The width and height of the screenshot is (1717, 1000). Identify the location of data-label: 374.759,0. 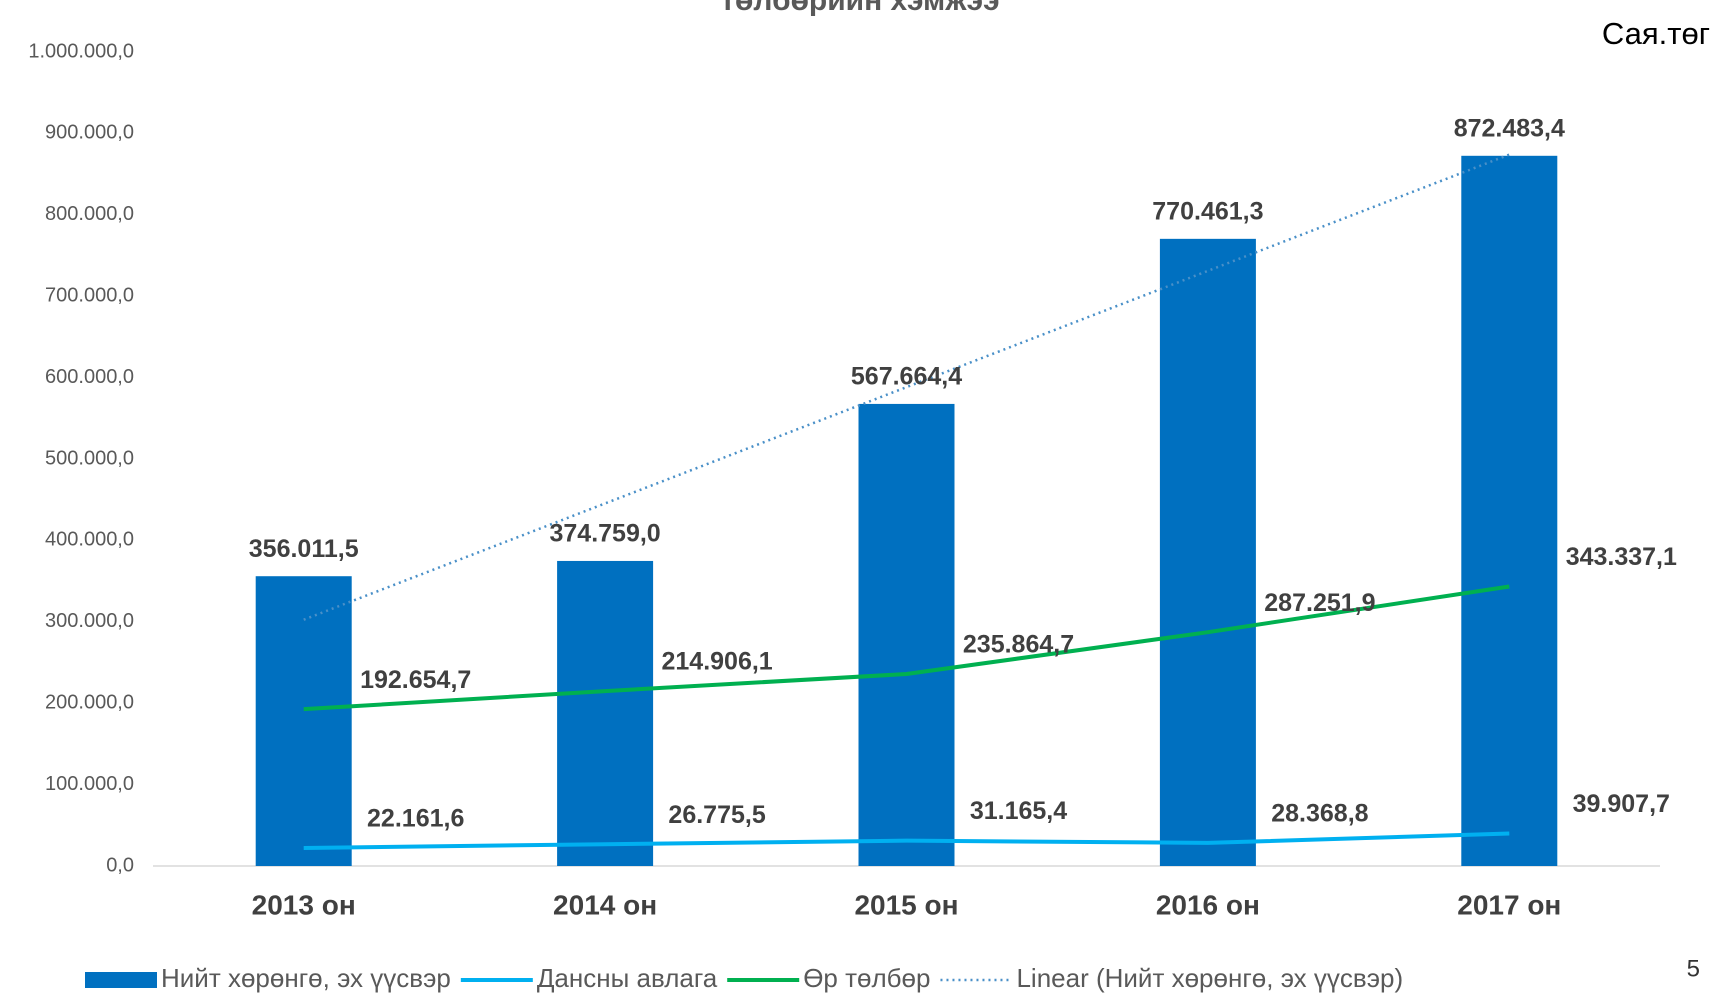
(604, 534).